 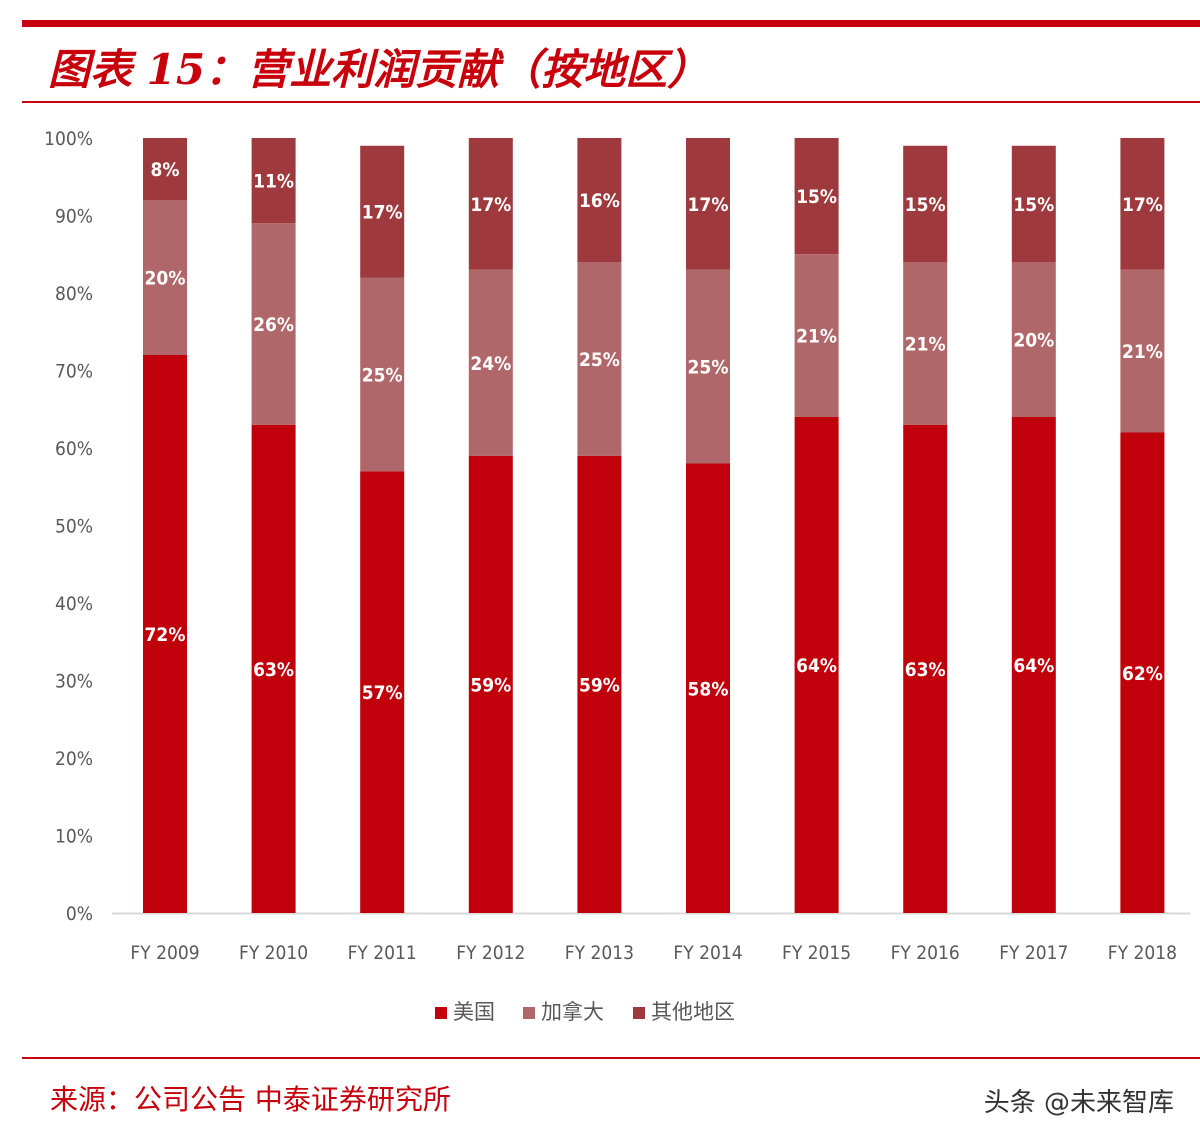 I want to click on source-note: 来源：公司公告 中泰证券研究所, so click(x=250, y=1099).